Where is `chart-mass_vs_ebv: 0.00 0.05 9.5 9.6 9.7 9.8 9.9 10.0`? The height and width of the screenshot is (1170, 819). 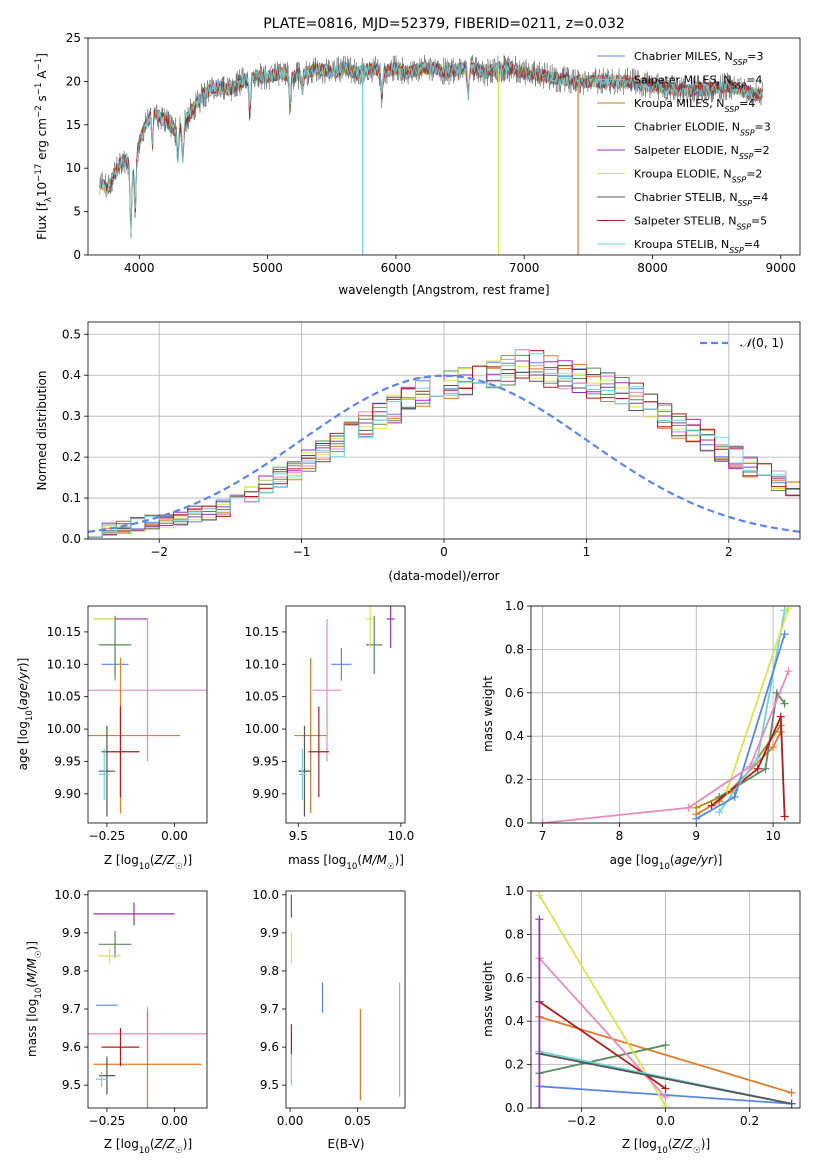 chart-mass_vs_ebv: 0.00 0.05 9.5 9.6 9.7 9.8 9.9 10.0 is located at coordinates (329, 1008).